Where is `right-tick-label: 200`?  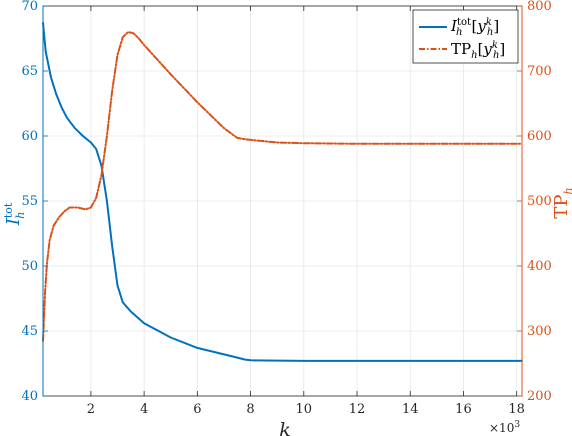
right-tick-label: 200 is located at coordinates (539, 396).